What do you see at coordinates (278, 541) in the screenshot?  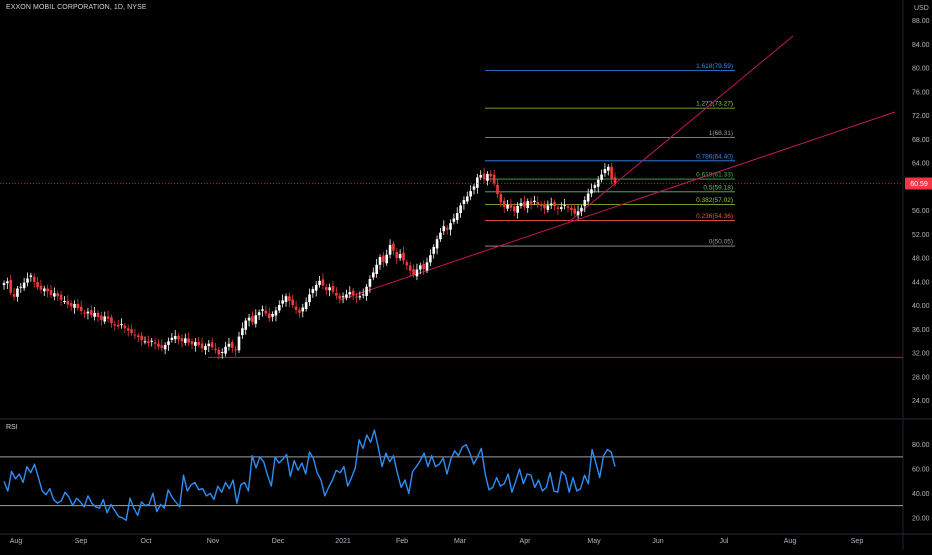 I see `time-tick-label: Dec` at bounding box center [278, 541].